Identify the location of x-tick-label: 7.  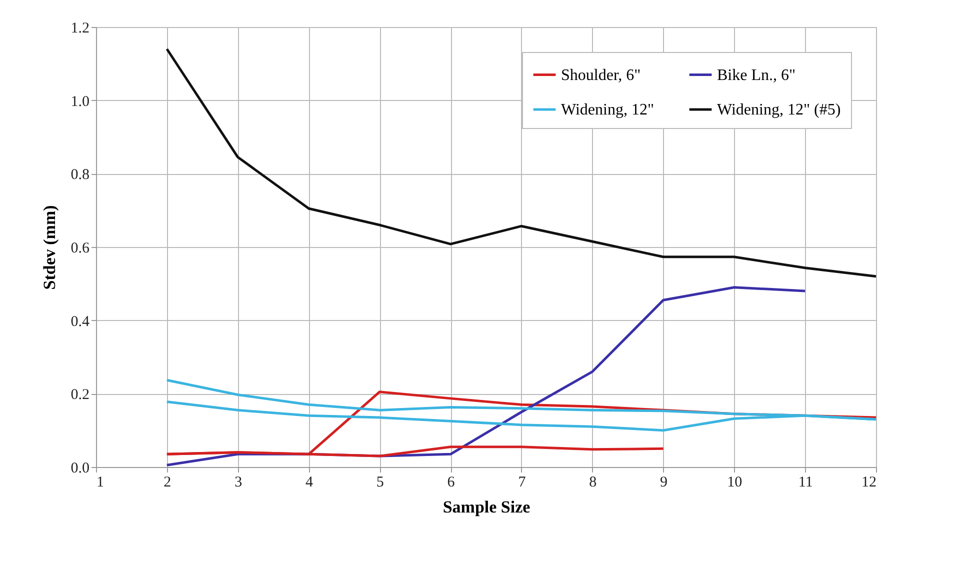
(522, 482).